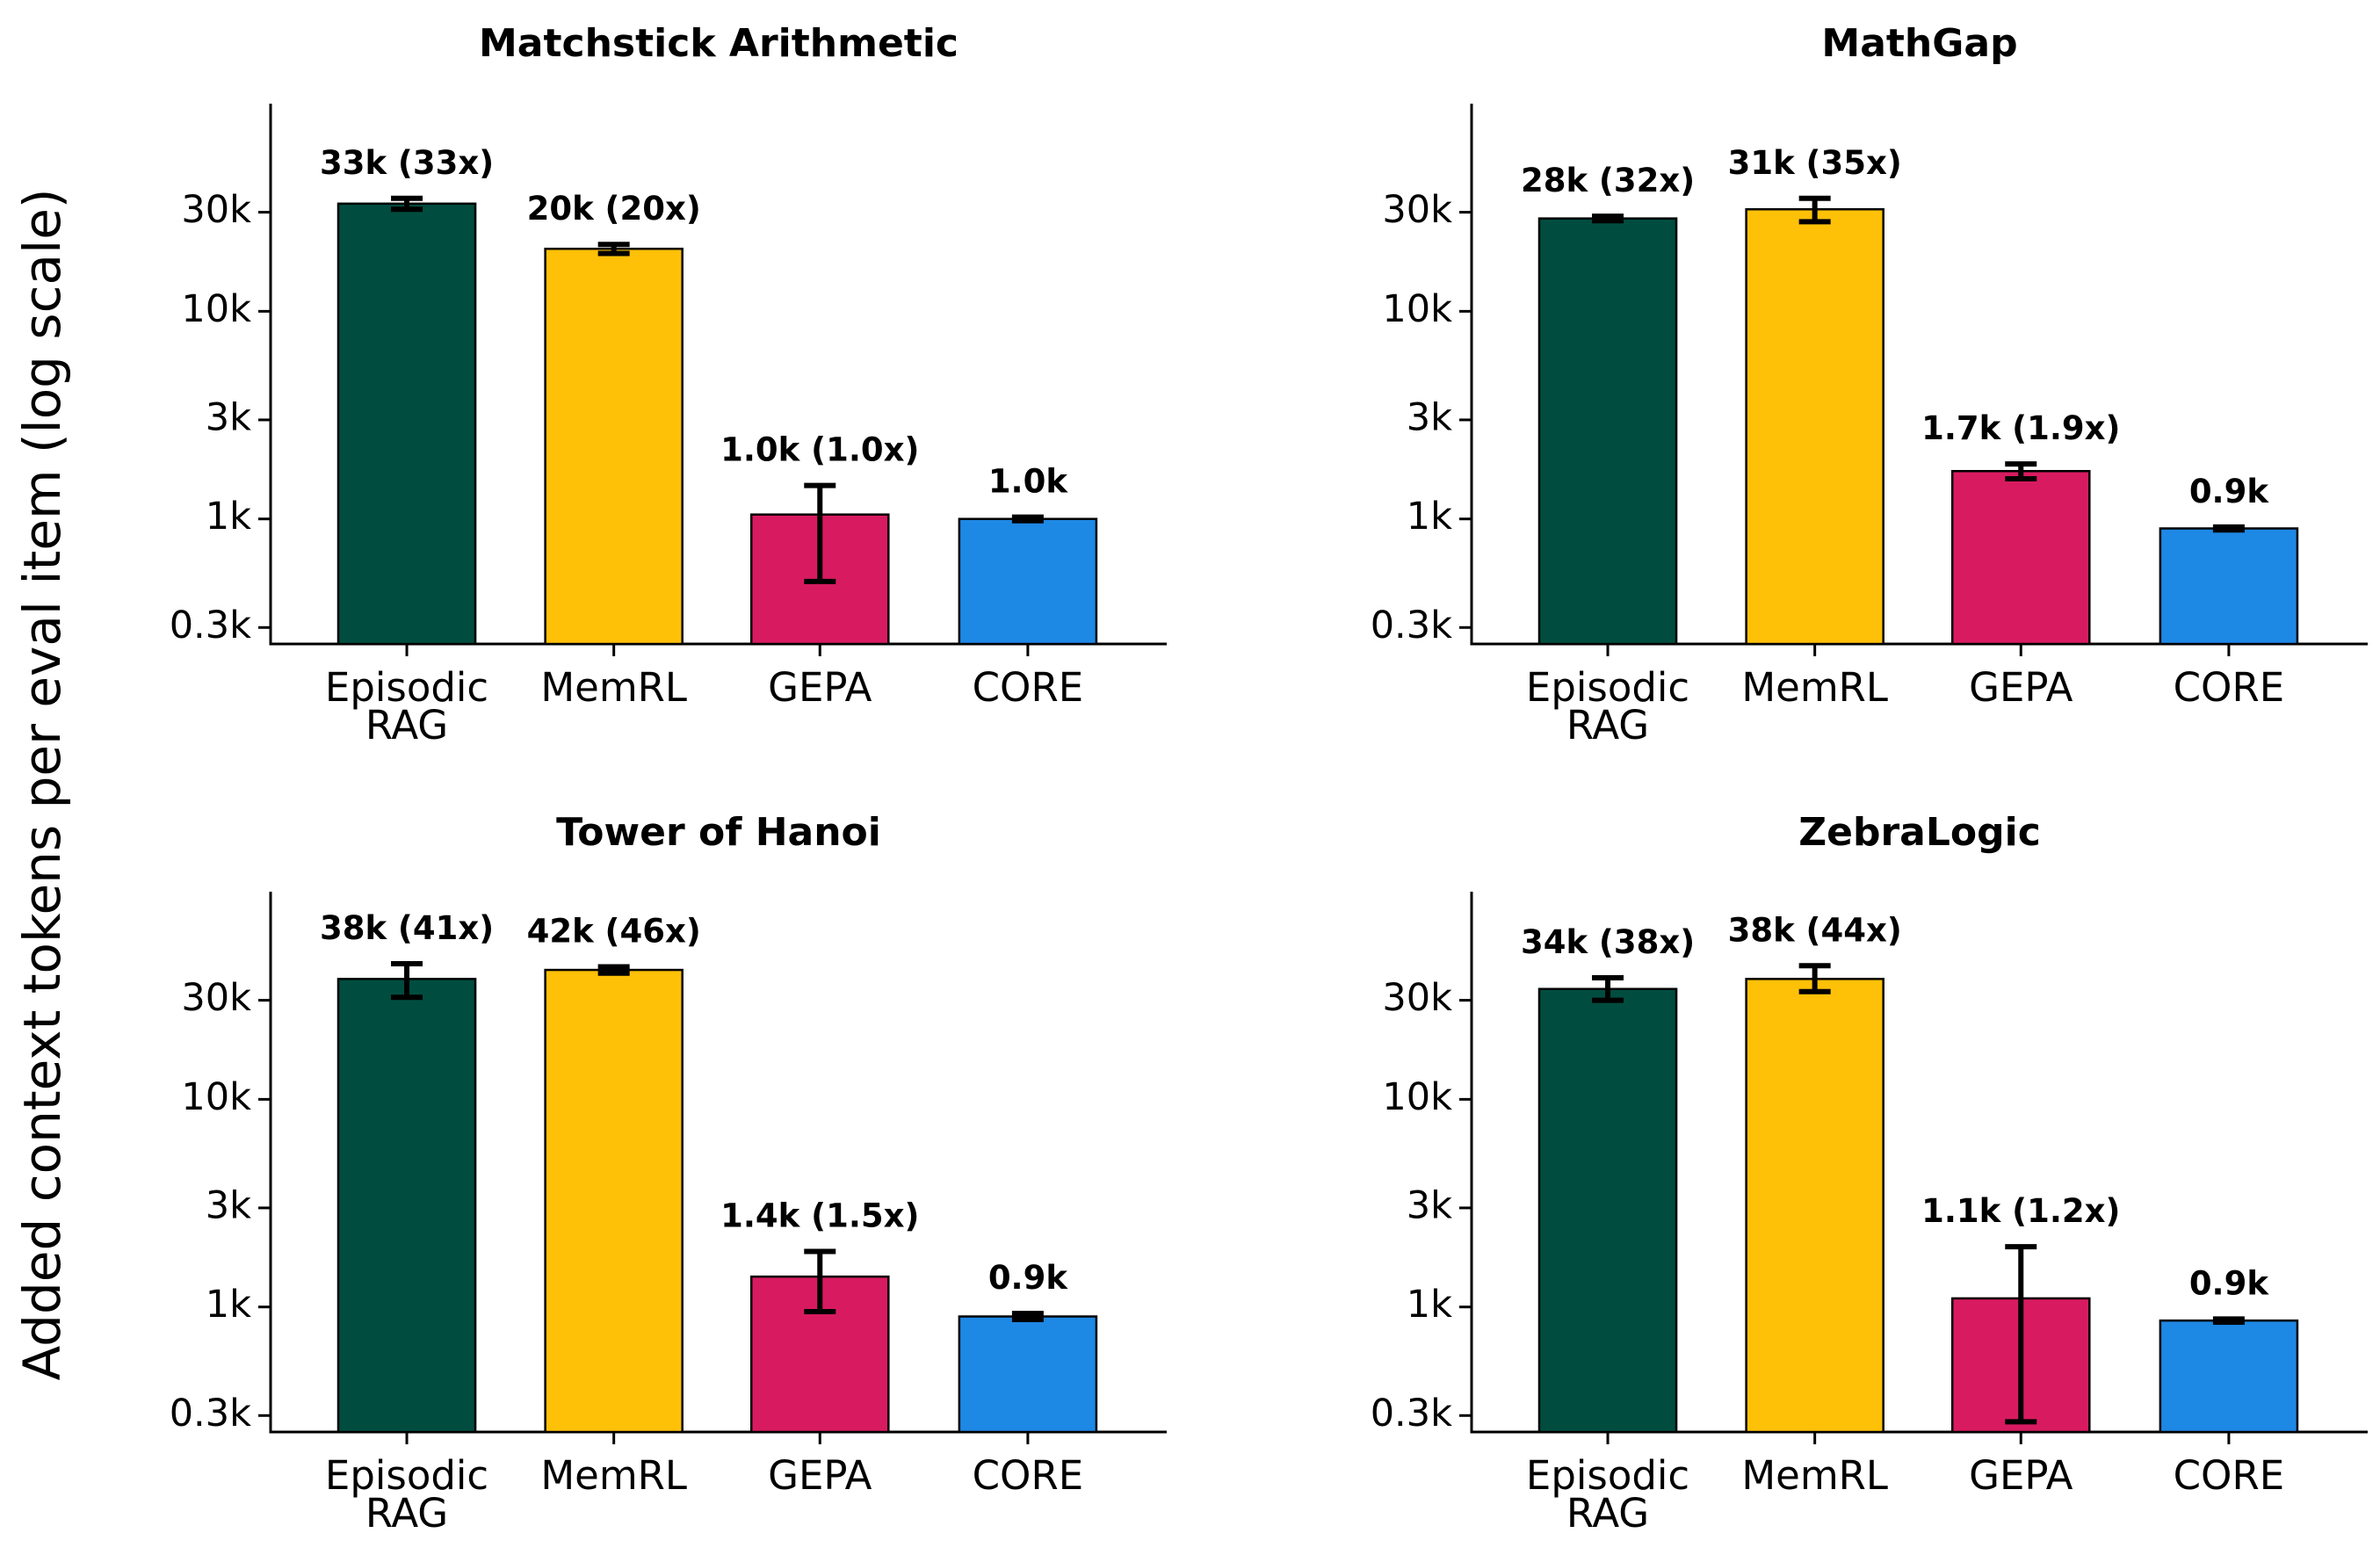 This screenshot has height=1562, width=2380. Describe the element at coordinates (819, 1216) in the screenshot. I see `value-label-gepa: 1.4k (1.5x)` at that location.